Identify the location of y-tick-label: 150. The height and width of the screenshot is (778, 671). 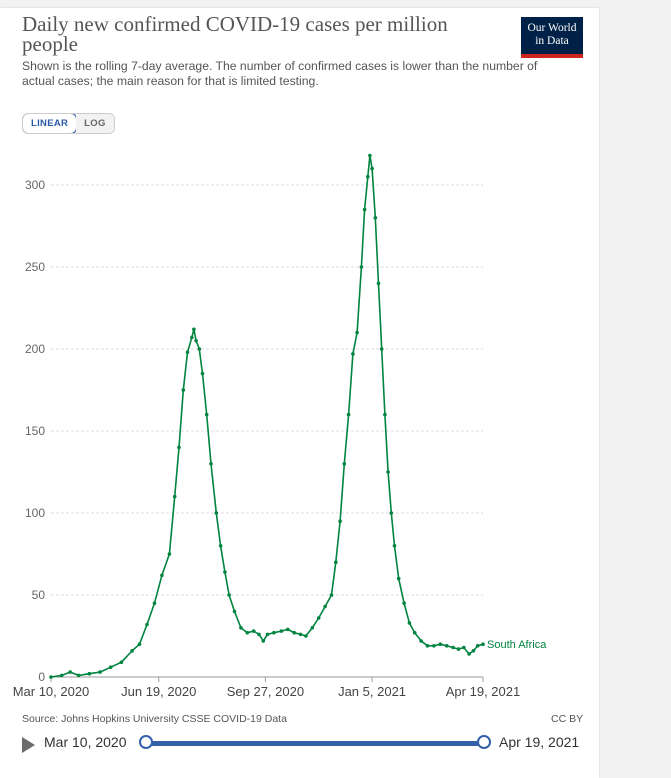
(35, 431).